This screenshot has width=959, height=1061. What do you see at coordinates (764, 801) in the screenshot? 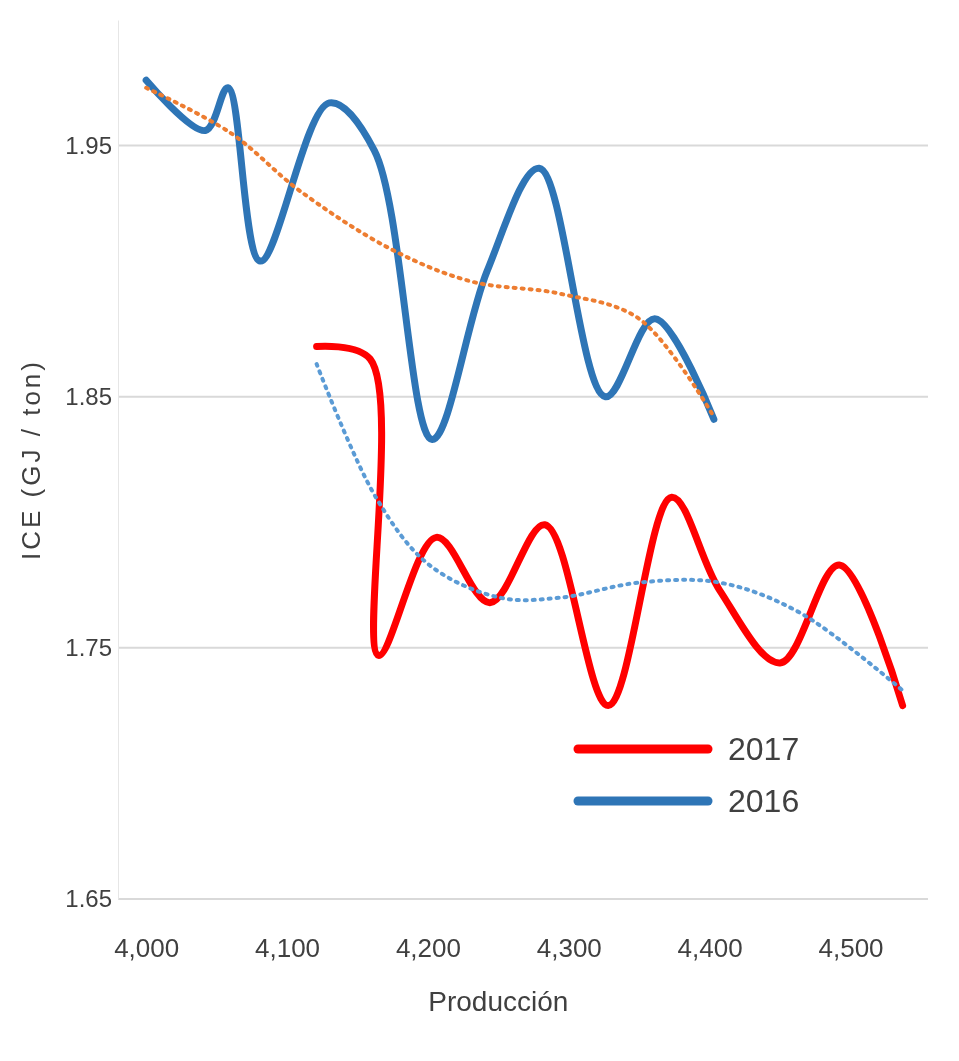
I see `legend-label: 2016` at bounding box center [764, 801].